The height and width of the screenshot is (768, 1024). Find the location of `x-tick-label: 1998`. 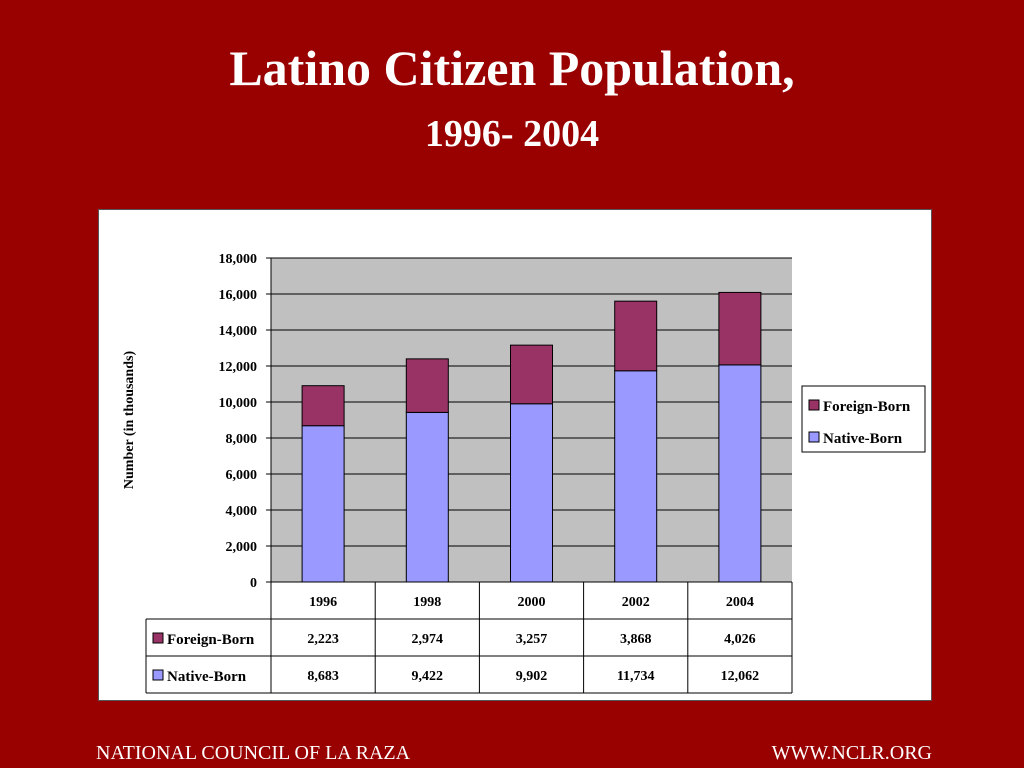

x-tick-label: 1998 is located at coordinates (427, 602).